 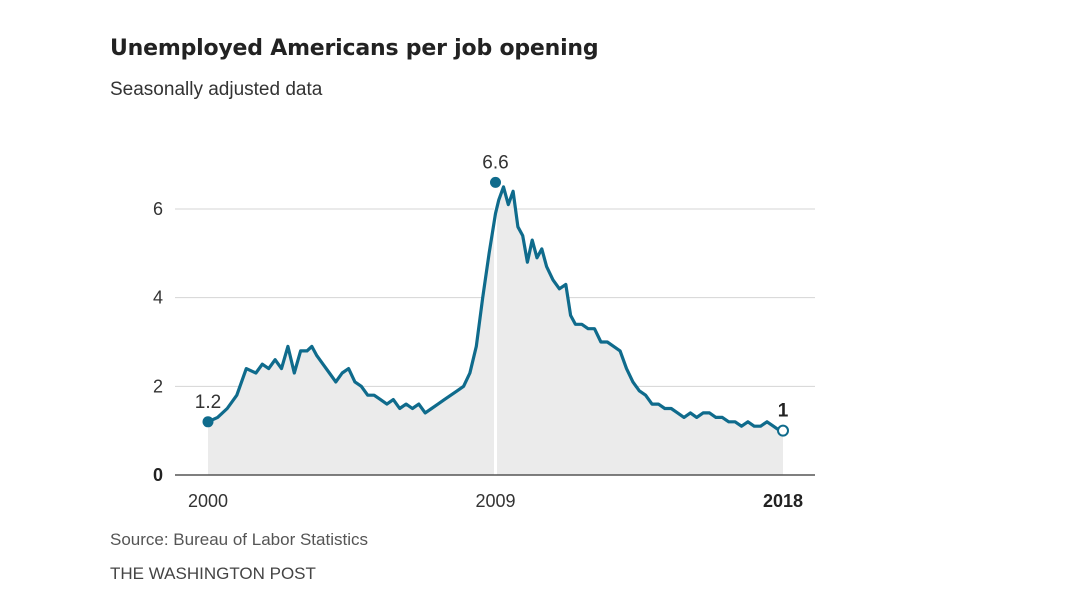 What do you see at coordinates (208, 402) in the screenshot?
I see `data-label: 1.2` at bounding box center [208, 402].